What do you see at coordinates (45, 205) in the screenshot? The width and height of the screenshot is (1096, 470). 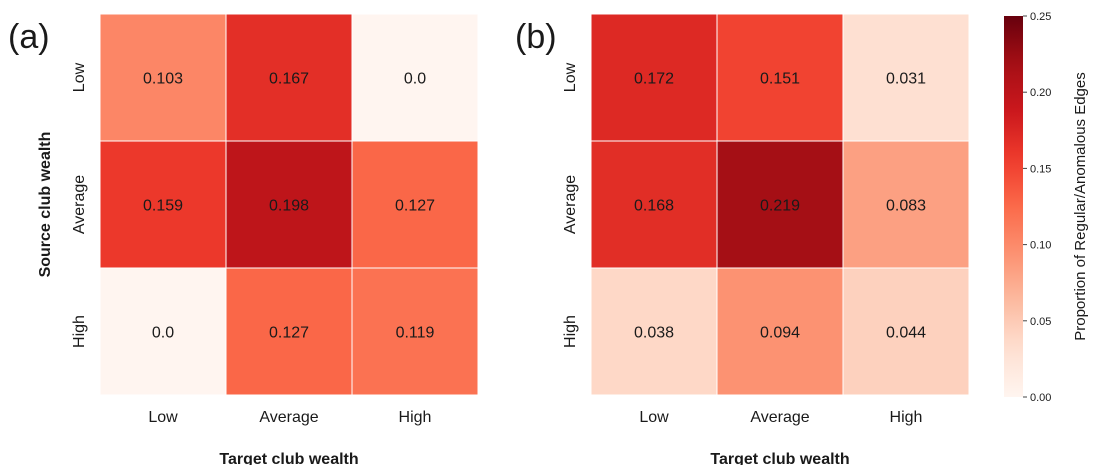 I see `y-axis-title-0: Source club wealth` at bounding box center [45, 205].